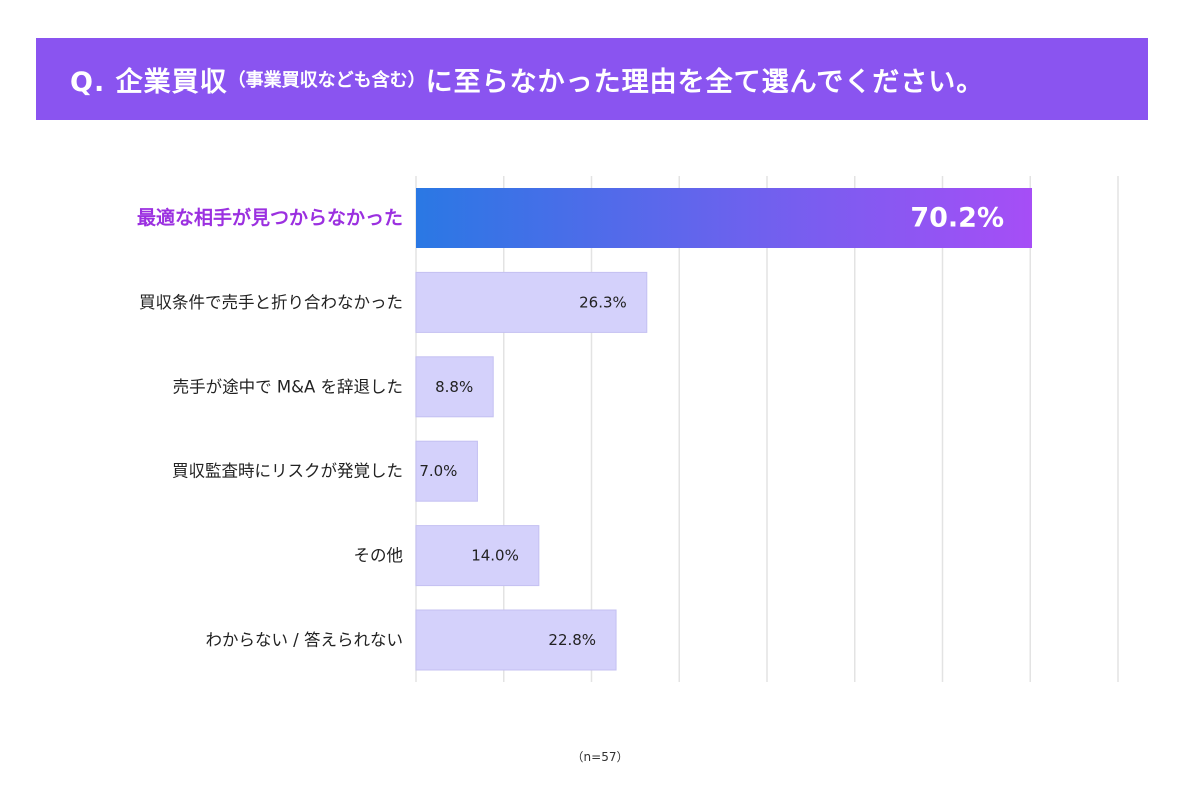 Image resolution: width=1200 pixels, height=800 pixels. I want to click on value-label: 26.3%, so click(603, 302).